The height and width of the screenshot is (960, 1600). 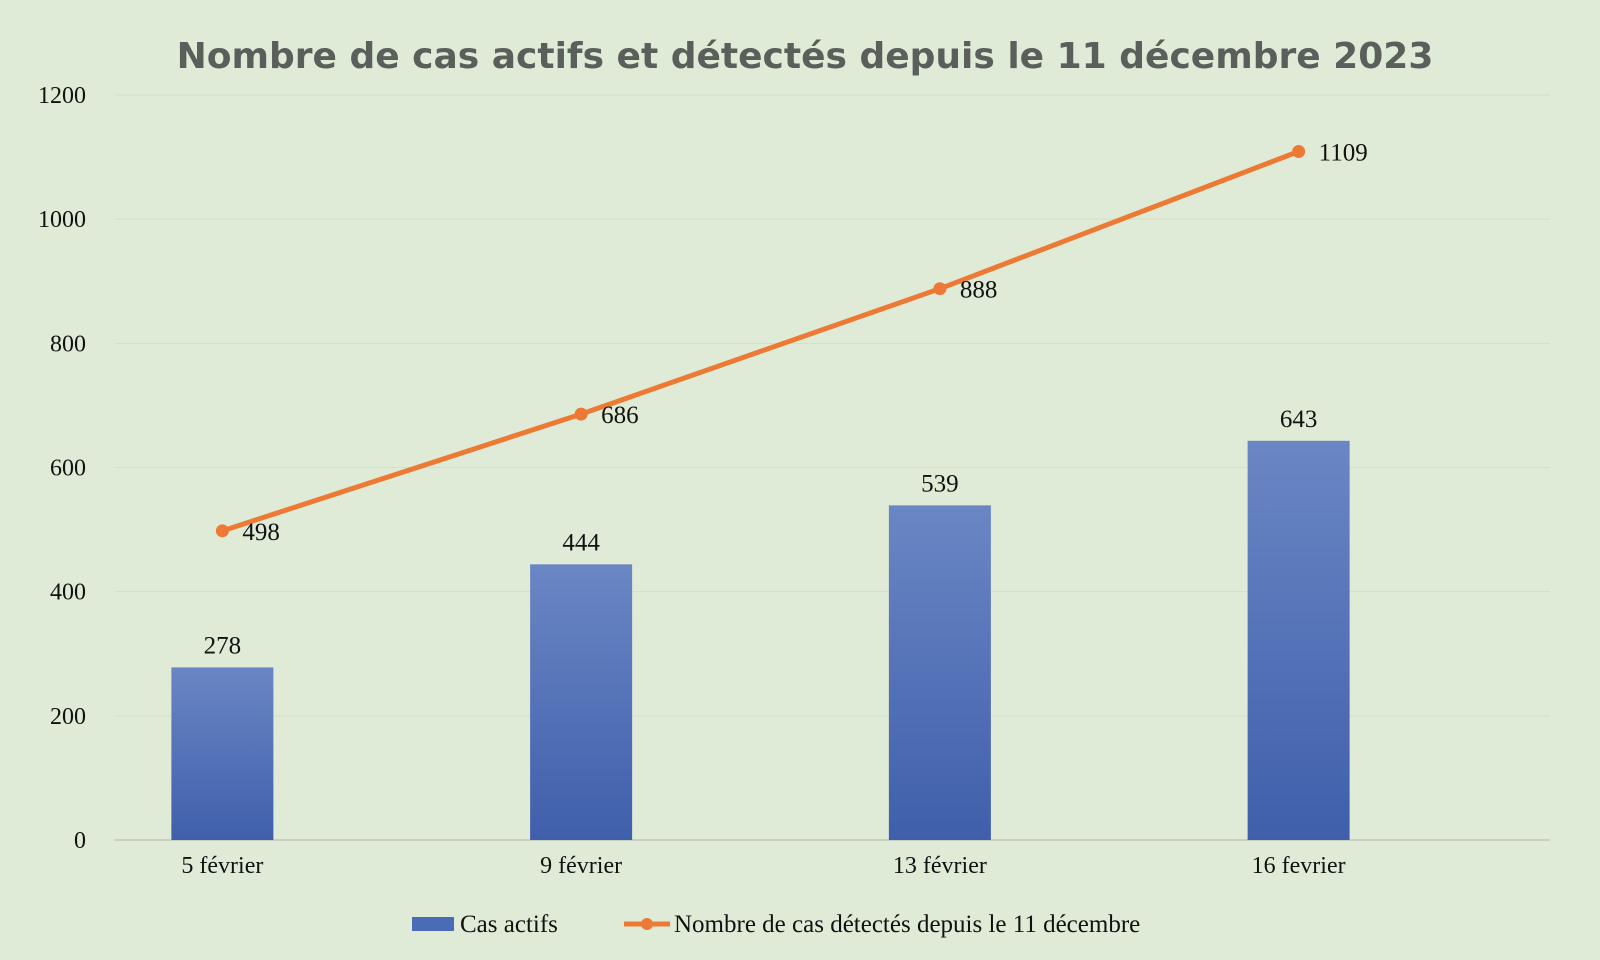 What do you see at coordinates (1299, 866) in the screenshot?
I see `x-tick-label: 16 fevrier` at bounding box center [1299, 866].